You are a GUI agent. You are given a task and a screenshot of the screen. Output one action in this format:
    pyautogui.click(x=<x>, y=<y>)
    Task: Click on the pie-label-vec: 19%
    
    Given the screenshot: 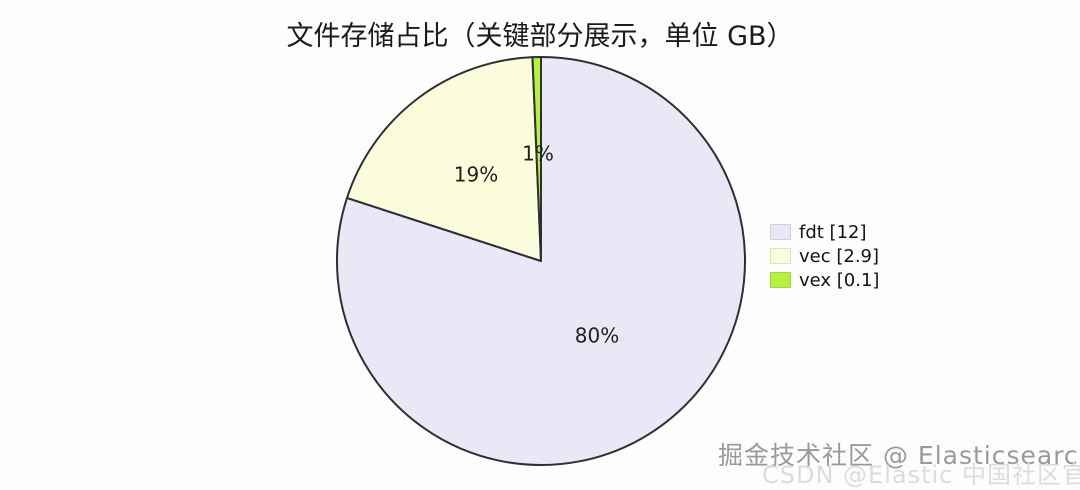 What is the action you would take?
    pyautogui.click(x=476, y=175)
    